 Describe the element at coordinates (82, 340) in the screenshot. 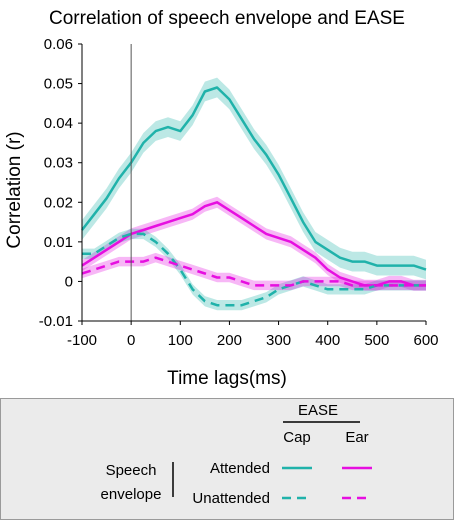

I see `x-tick-label: -100` at that location.